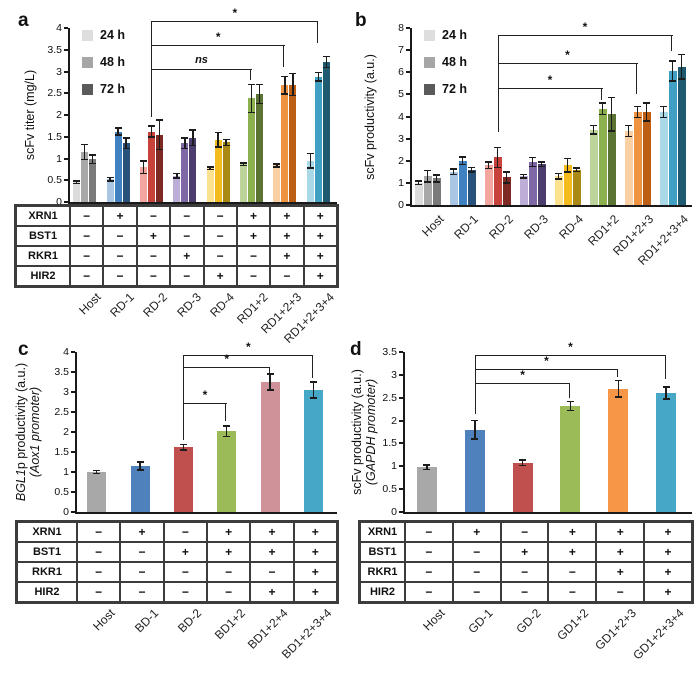  I want to click on bar-RD-3-72 h, so click(193, 169).